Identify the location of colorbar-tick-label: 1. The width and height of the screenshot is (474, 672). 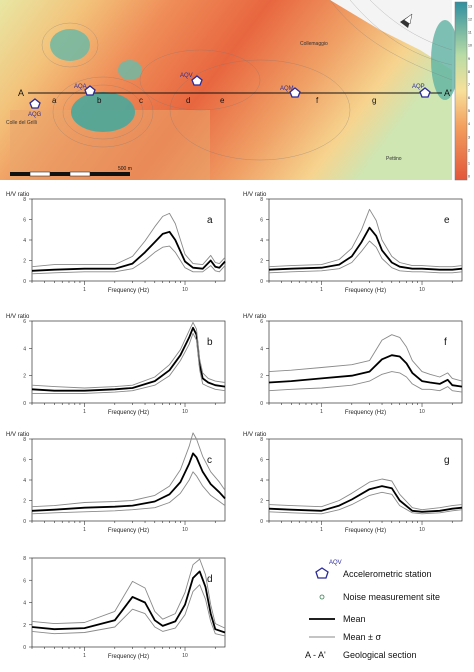
(469, 163).